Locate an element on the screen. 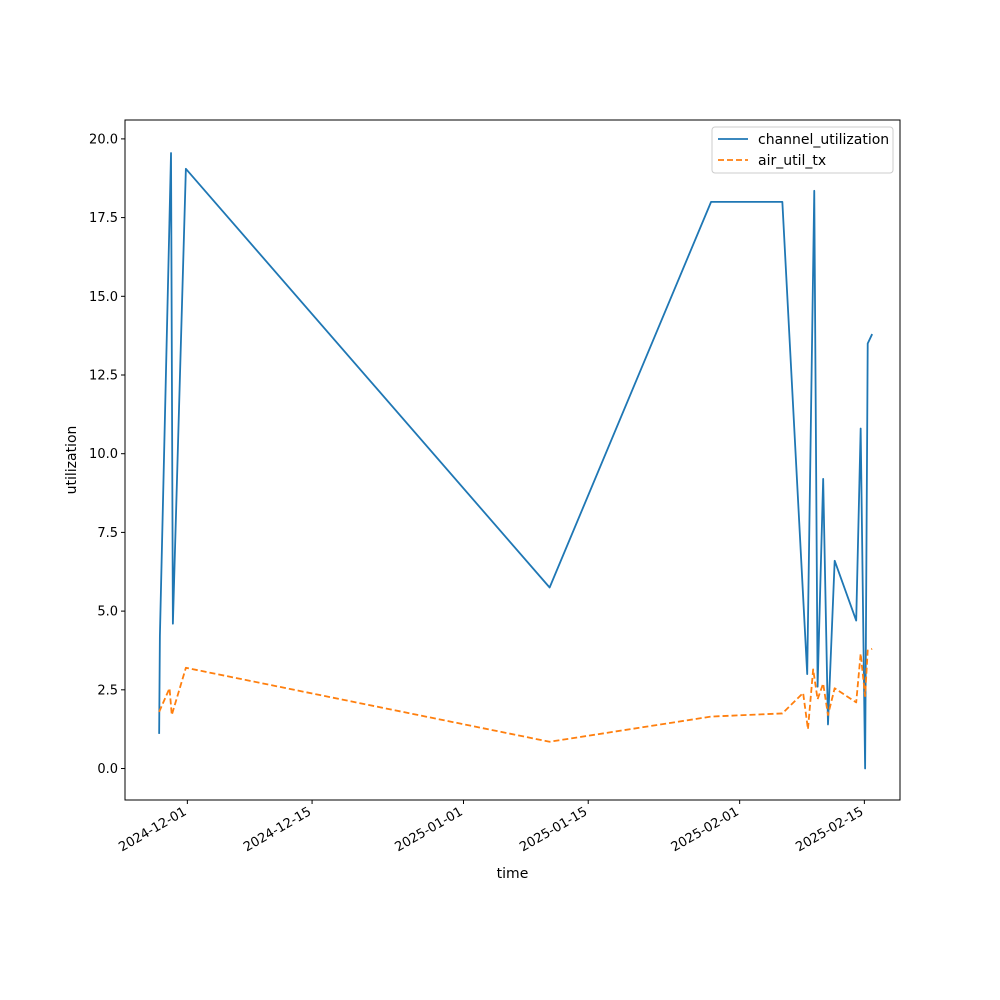  legend-label-channel_utilization: channel_utilization is located at coordinates (823, 140).